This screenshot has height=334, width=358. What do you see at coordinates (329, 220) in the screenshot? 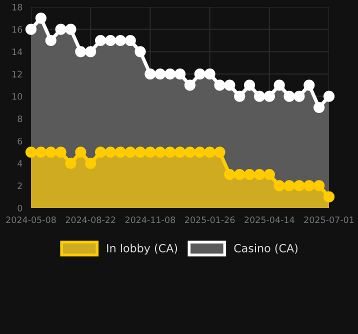
I see `x-tick-label: 2025-07-01` at bounding box center [329, 220].